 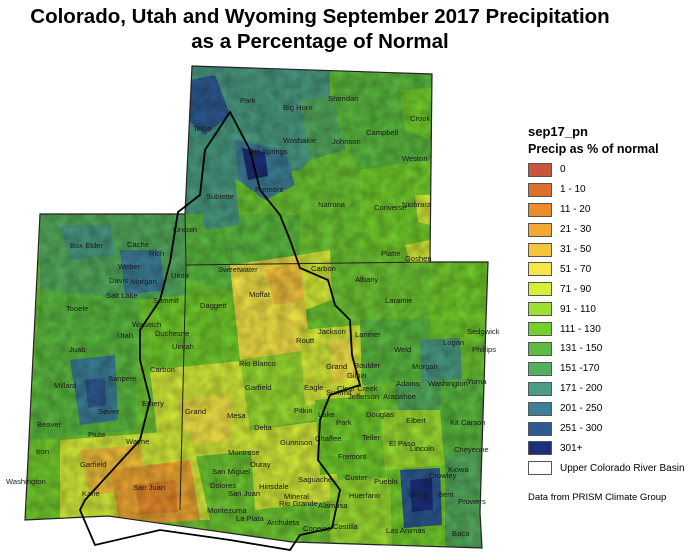 What do you see at coordinates (622, 468) in the screenshot?
I see `legend-label: Upper Colorado River Basin` at bounding box center [622, 468].